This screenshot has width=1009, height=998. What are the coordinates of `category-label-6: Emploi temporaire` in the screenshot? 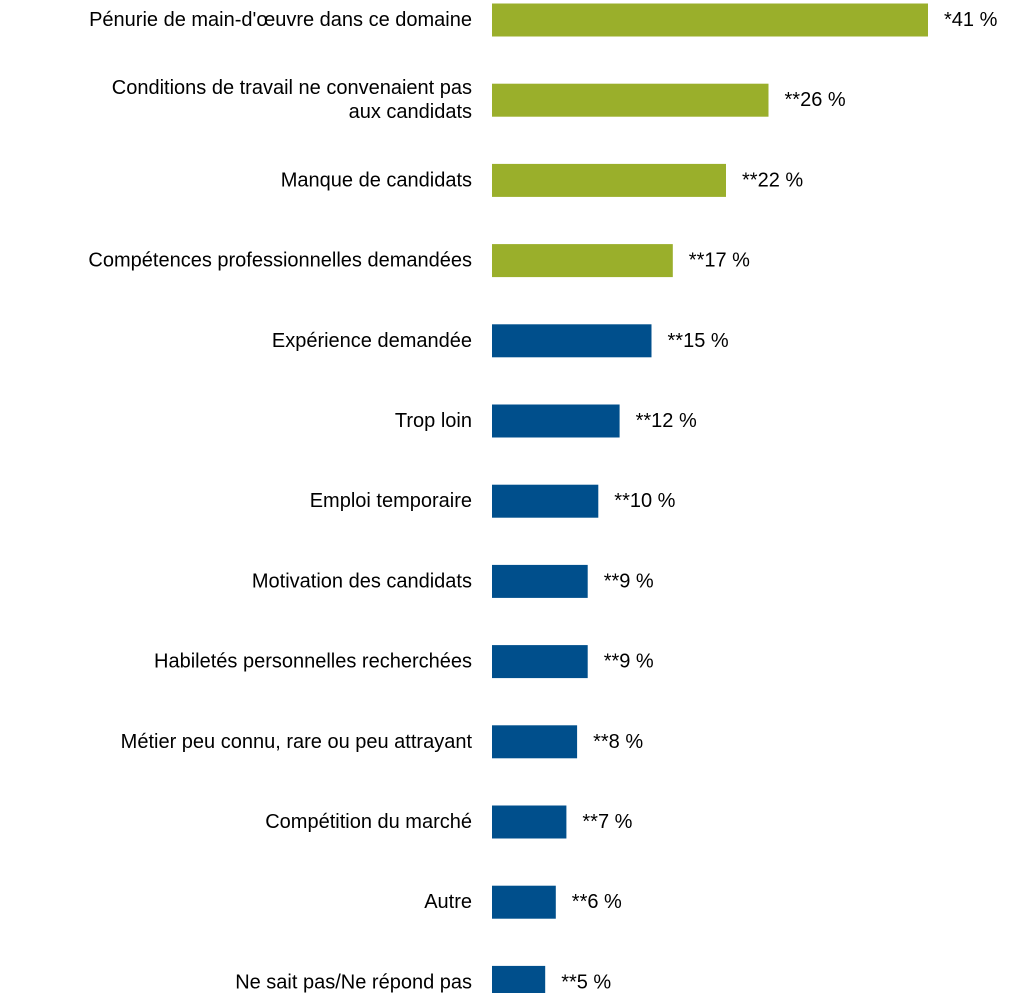 It's located at (391, 501).